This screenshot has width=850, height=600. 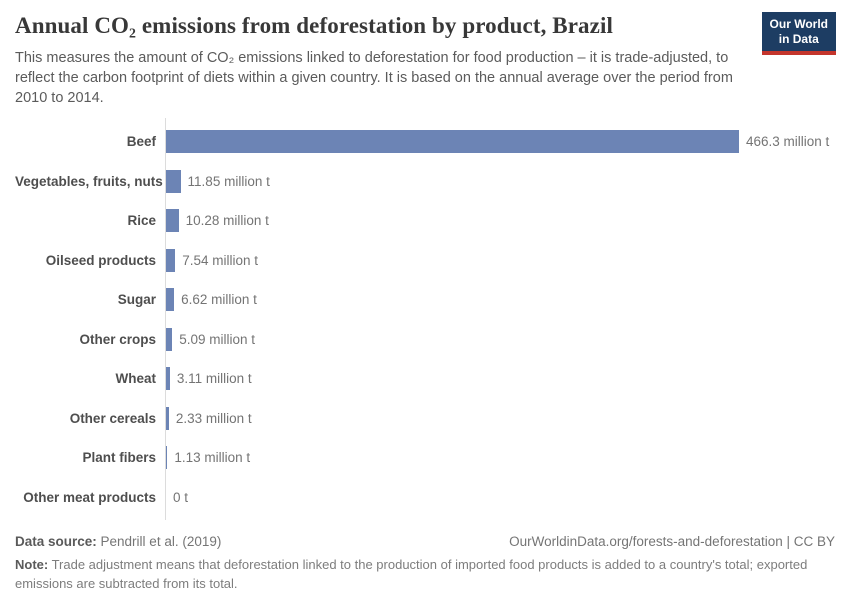 I want to click on category-label: Vegetables, fruits, nuts, so click(x=89, y=181).